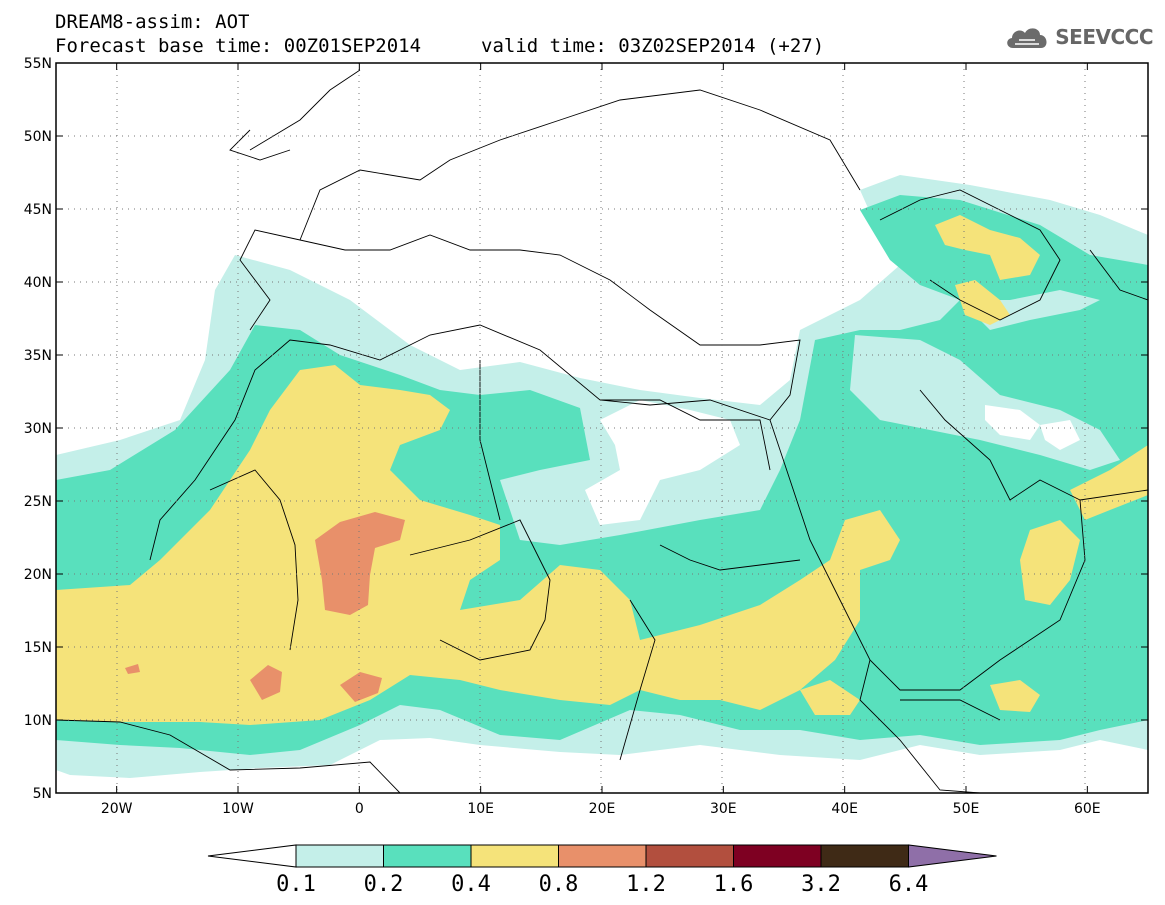 This screenshot has width=1165, height=905. I want to click on lat-tick-label: 30N, so click(38, 429).